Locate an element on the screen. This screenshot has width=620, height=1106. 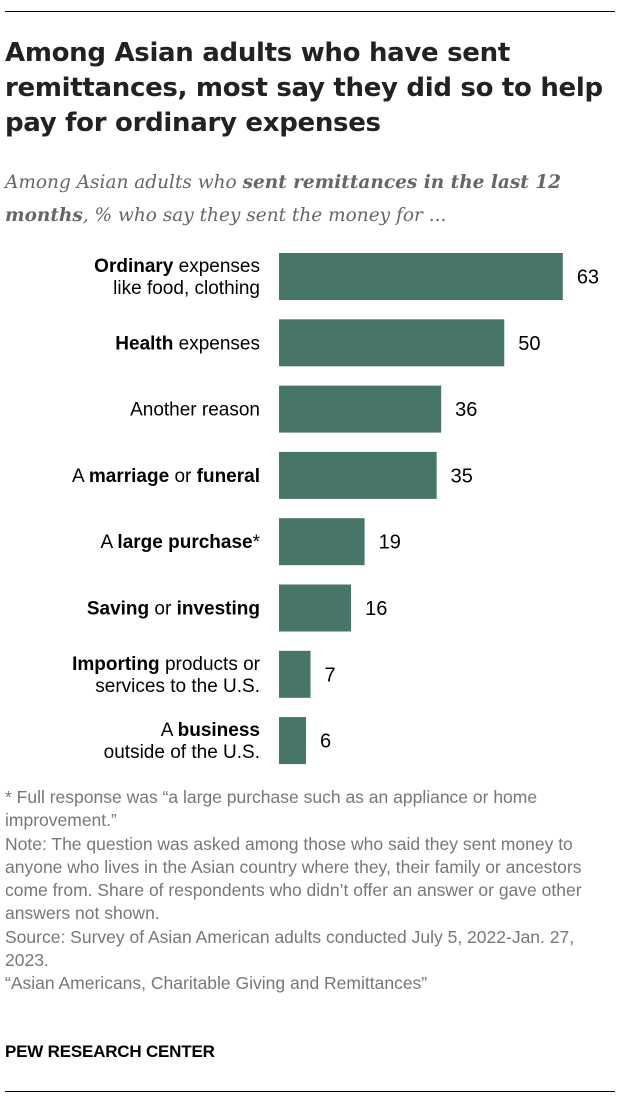
value-label-5: 16 is located at coordinates (376, 609).